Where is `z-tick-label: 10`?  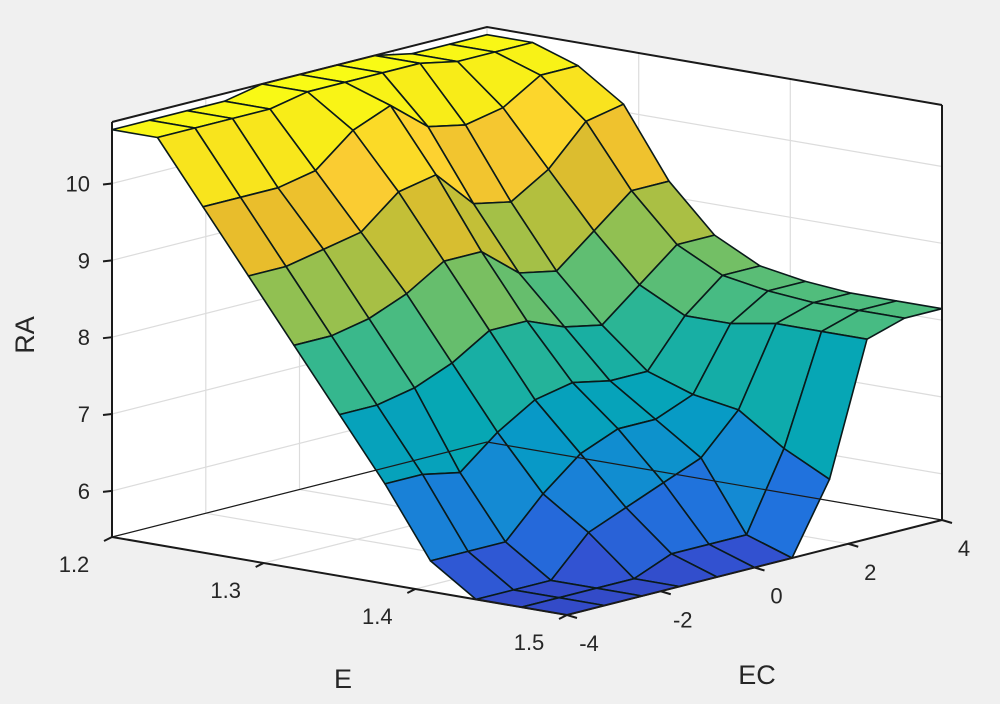 z-tick-label: 10 is located at coordinates (78, 183).